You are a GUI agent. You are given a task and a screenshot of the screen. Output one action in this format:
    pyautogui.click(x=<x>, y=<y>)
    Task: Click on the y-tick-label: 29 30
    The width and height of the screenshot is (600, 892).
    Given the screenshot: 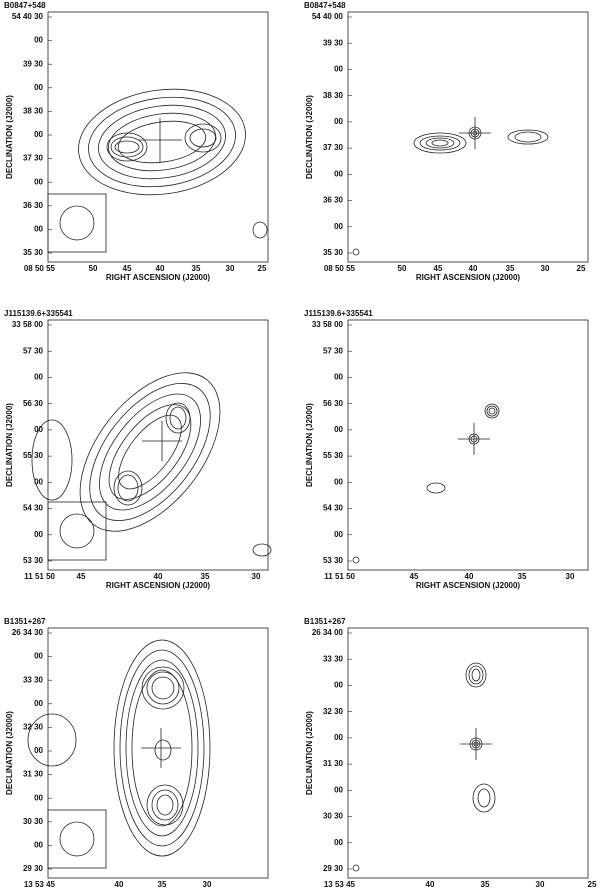 What is the action you would take?
    pyautogui.click(x=333, y=868)
    